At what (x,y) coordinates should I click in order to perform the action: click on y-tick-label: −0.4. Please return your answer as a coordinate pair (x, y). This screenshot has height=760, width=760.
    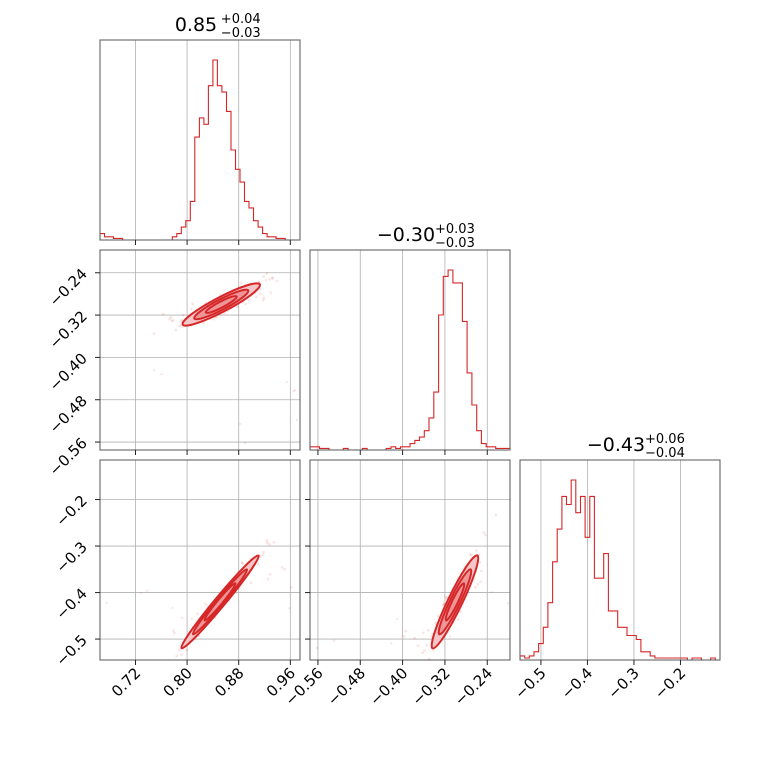
    Looking at the image, I should click on (71, 604).